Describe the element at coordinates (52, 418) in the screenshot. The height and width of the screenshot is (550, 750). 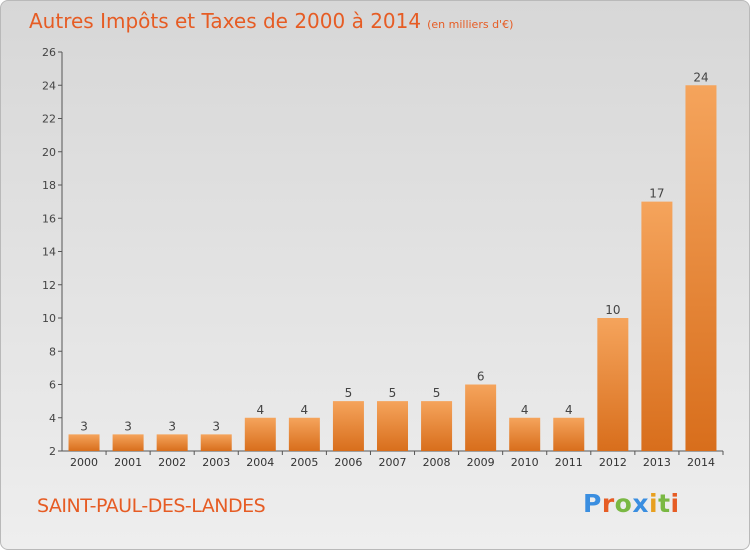
I see `y-tick-label: 4` at that location.